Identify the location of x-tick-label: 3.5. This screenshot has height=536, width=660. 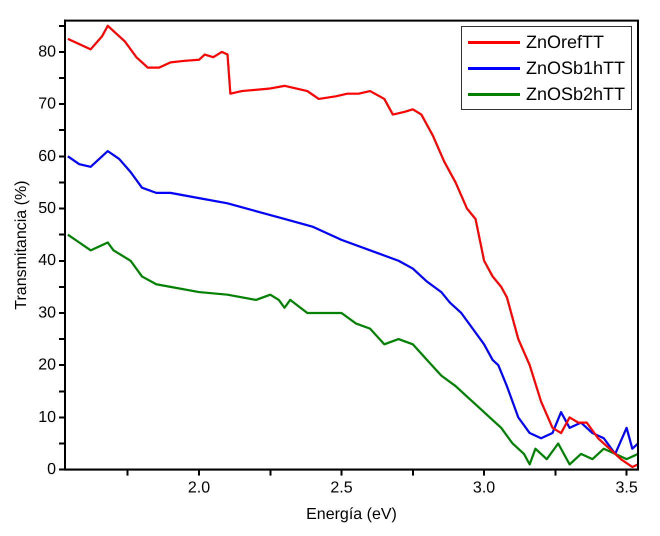
(626, 488).